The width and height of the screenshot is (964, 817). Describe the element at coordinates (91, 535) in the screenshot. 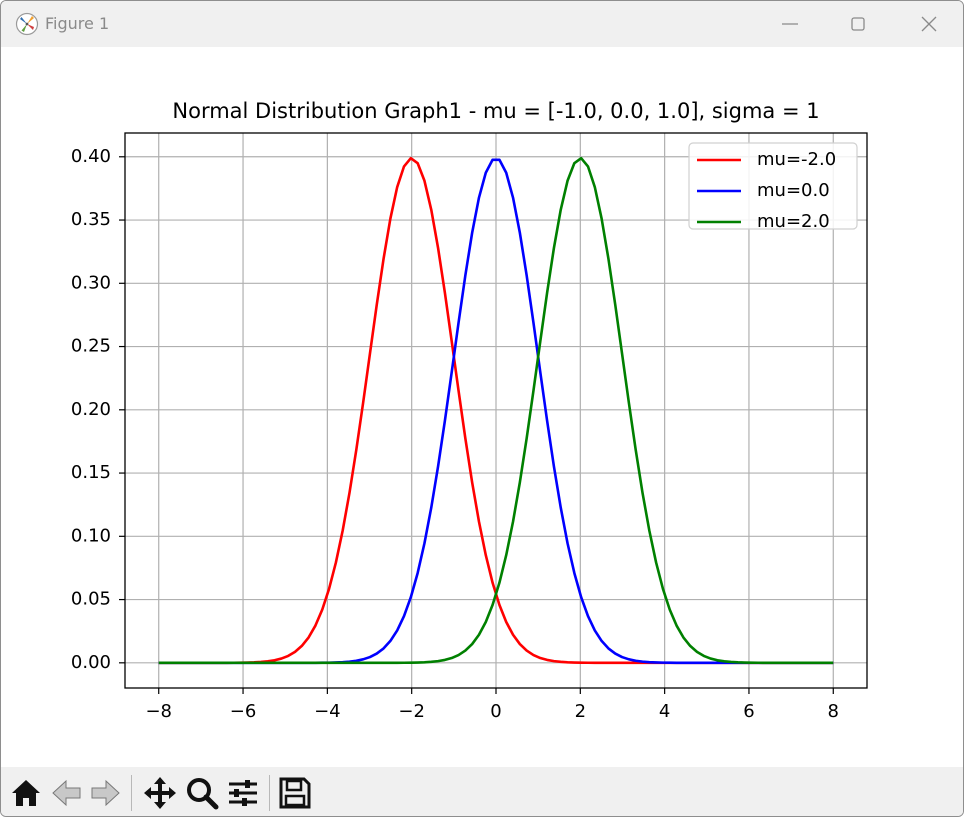

I see `y-tick-label: 0.10` at that location.